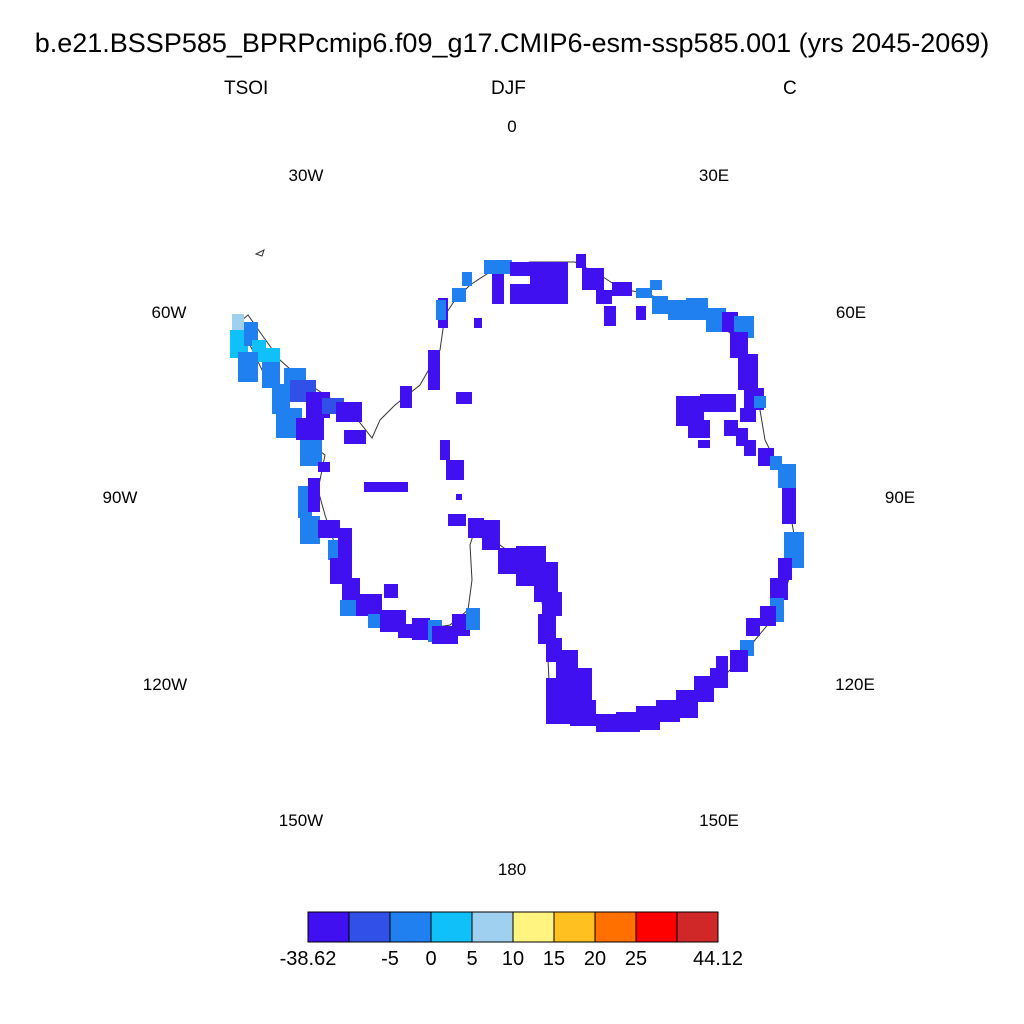 The image size is (1024, 1024). What do you see at coordinates (855, 684) in the screenshot?
I see `lon-label-120e: 120E` at bounding box center [855, 684].